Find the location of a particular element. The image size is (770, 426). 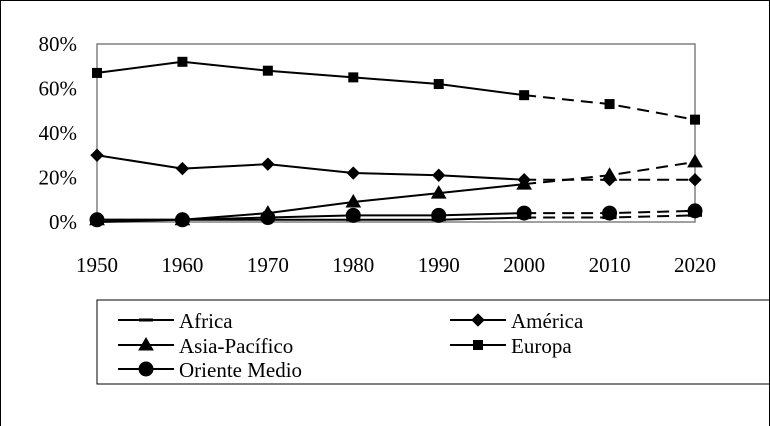

series-oriente-medio is located at coordinates (396, 215).